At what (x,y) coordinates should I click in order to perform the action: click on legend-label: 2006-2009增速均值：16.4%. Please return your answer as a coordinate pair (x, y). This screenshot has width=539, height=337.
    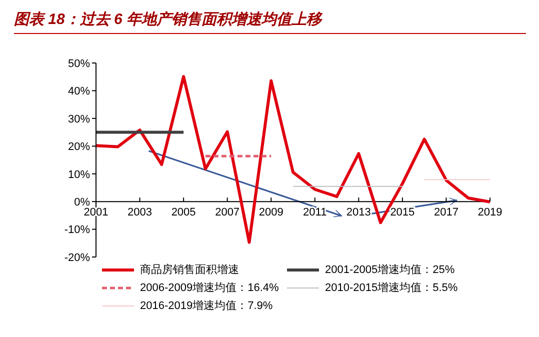
    Looking at the image, I should click on (209, 288).